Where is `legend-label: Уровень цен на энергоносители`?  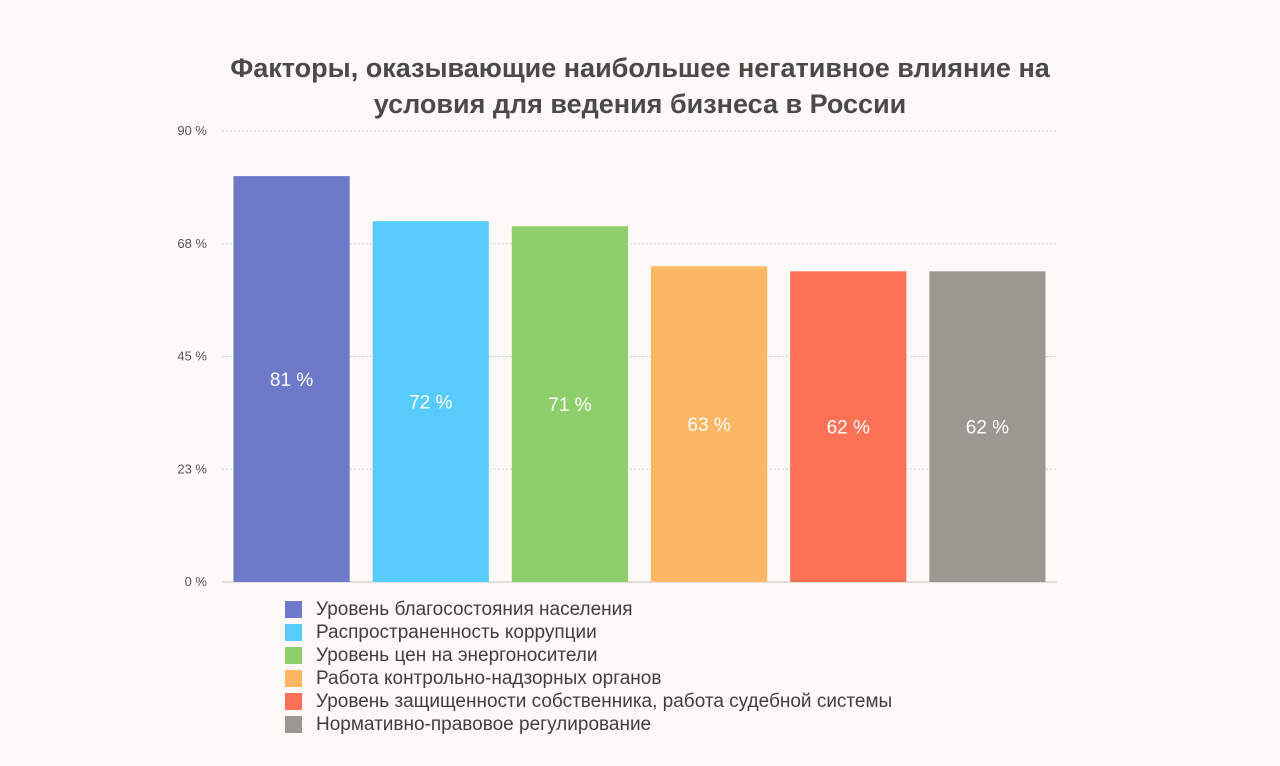 legend-label: Уровень цен на энергоносители is located at coordinates (457, 655).